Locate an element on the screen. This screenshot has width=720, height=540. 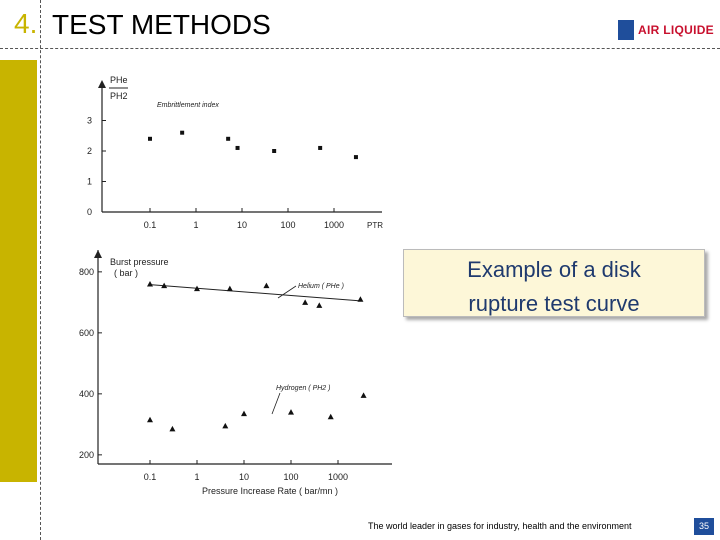
section-number: 4. is located at coordinates (26, 23).